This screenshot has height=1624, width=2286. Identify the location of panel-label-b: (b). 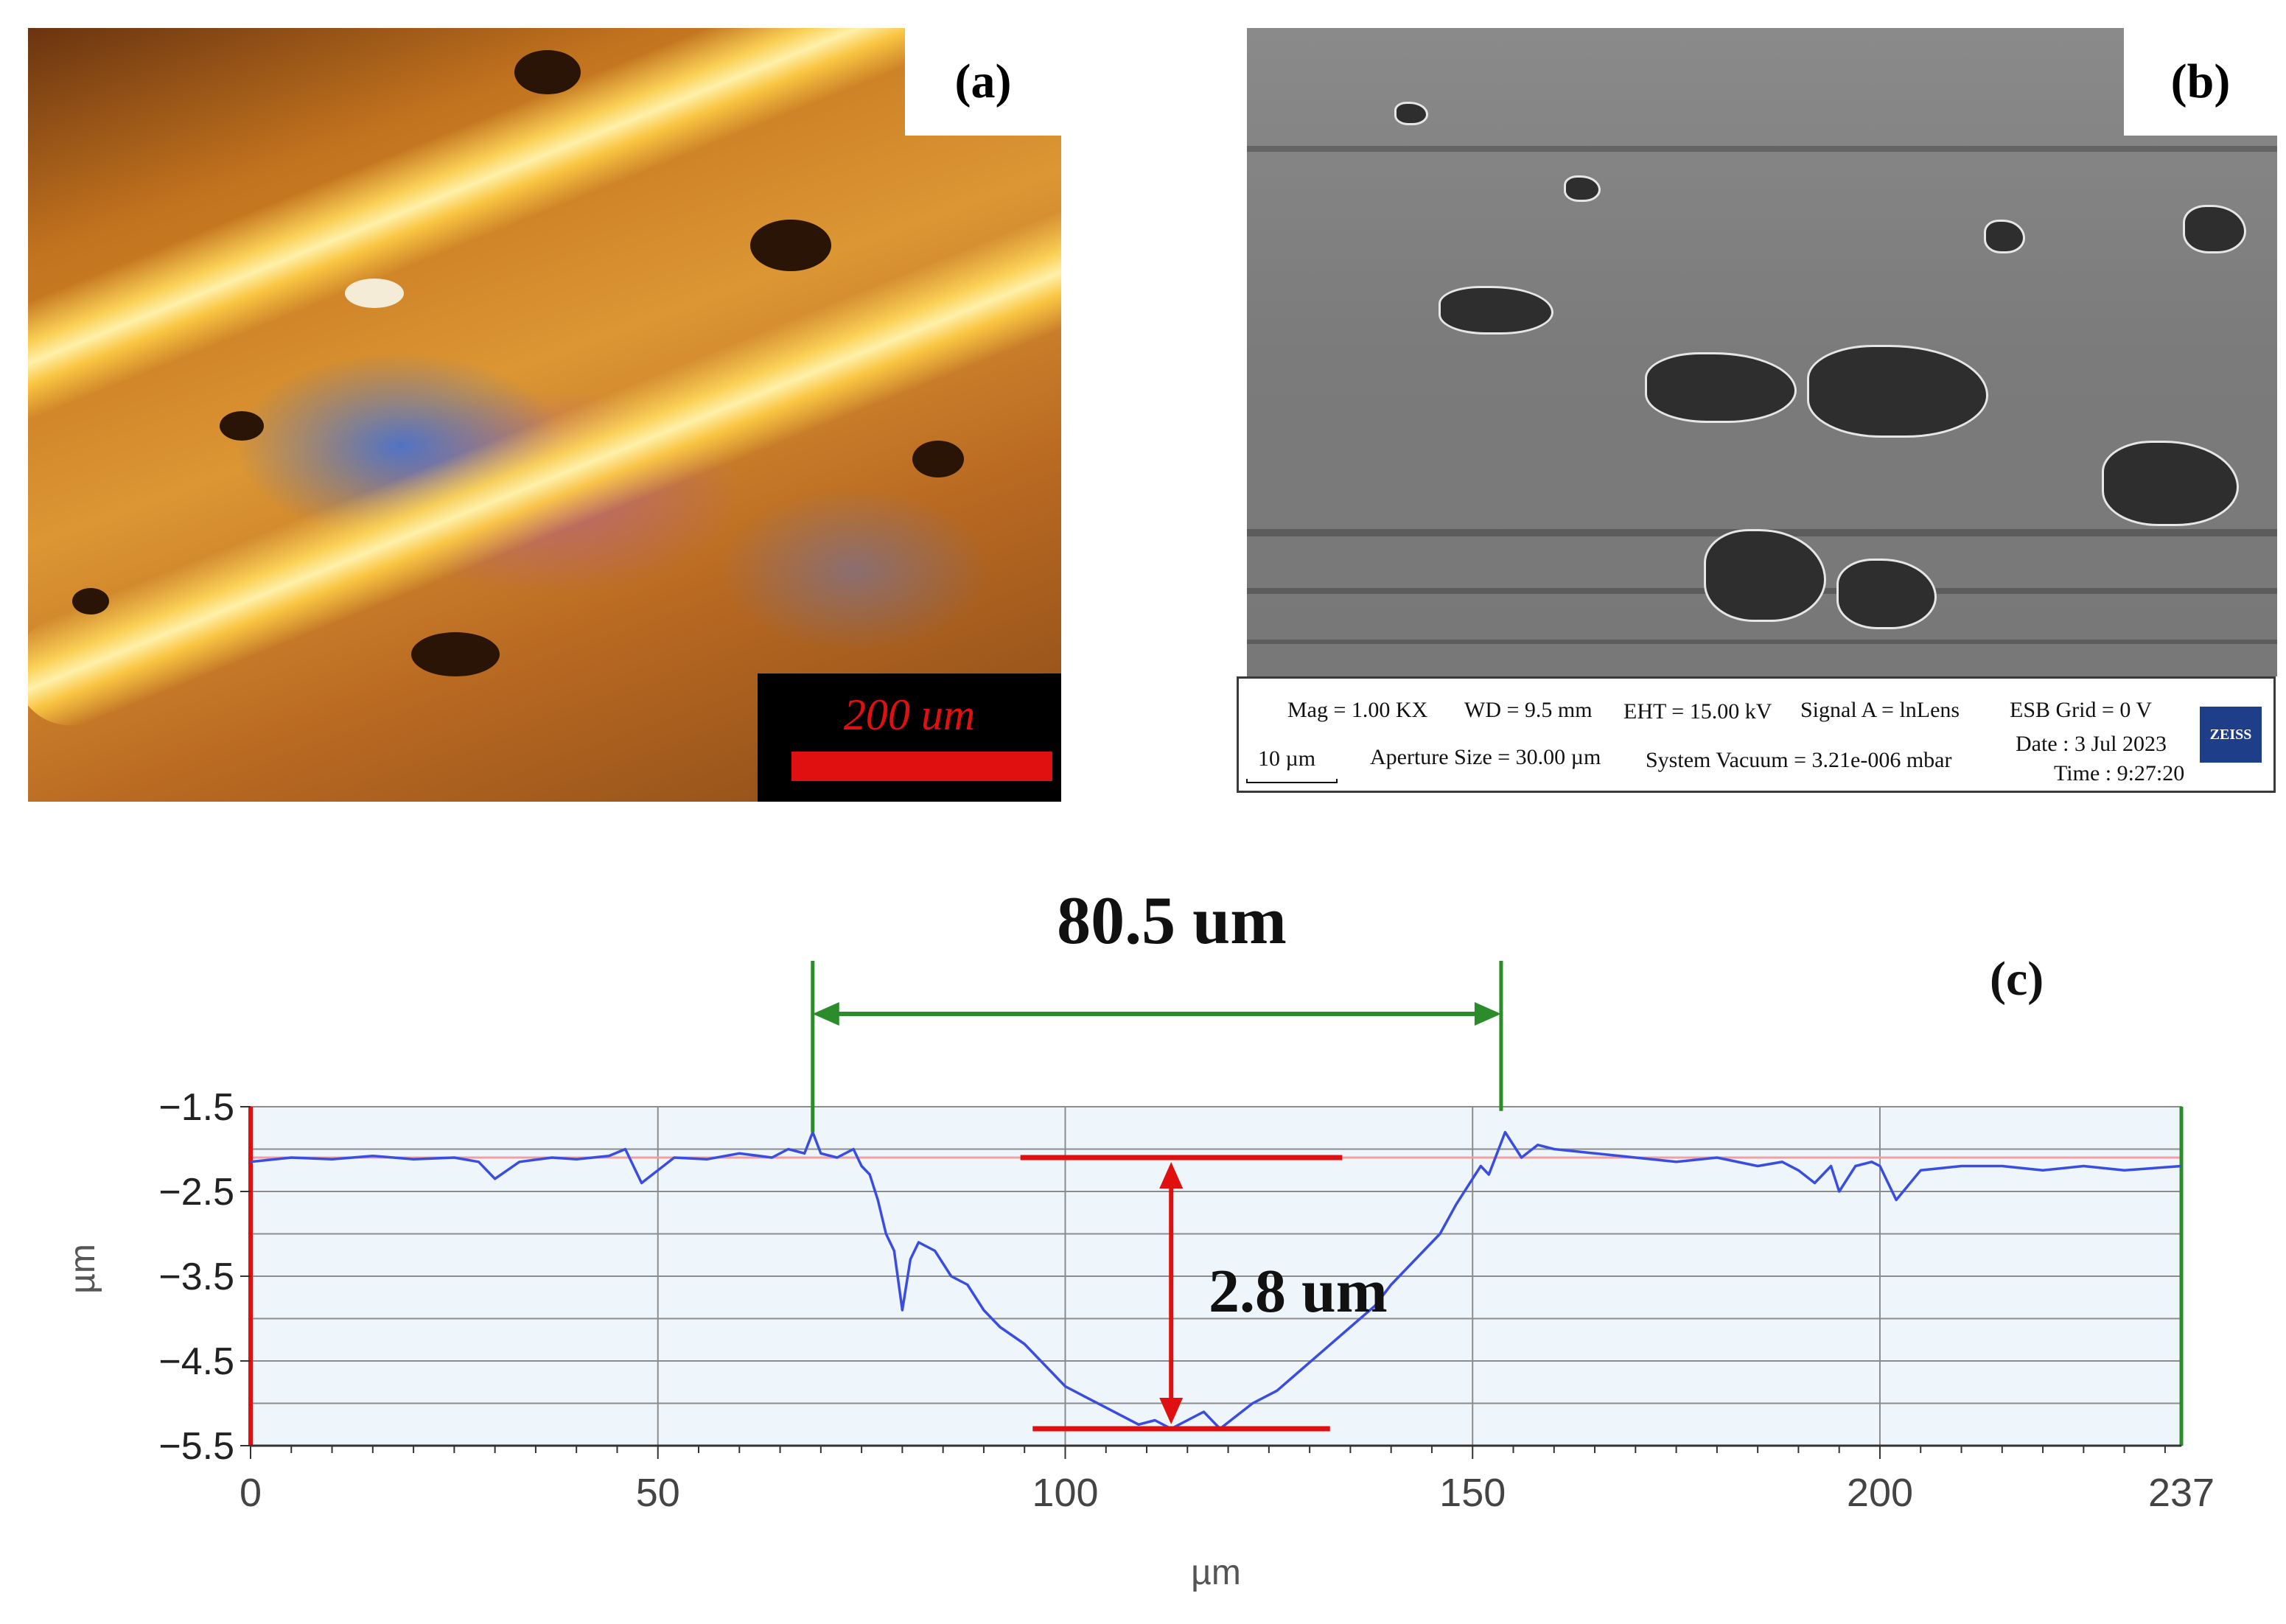
(2200, 82).